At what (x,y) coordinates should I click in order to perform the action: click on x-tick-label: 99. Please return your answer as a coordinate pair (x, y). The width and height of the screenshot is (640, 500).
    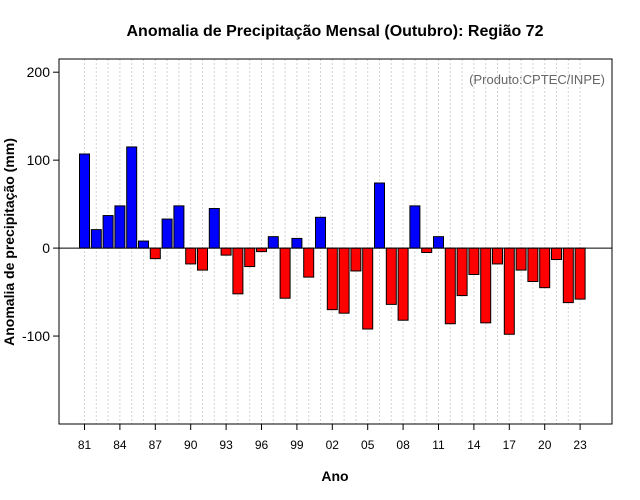
    Looking at the image, I should click on (297, 445).